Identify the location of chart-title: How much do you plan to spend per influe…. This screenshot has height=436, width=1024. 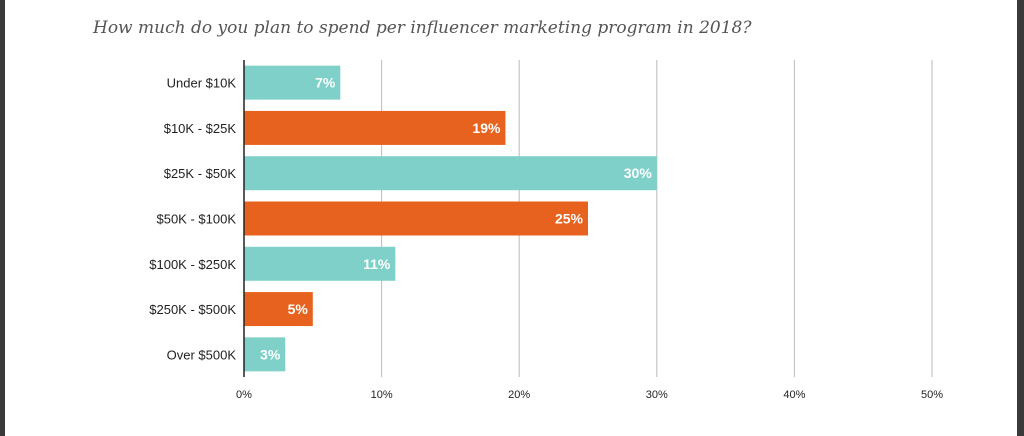
(422, 28).